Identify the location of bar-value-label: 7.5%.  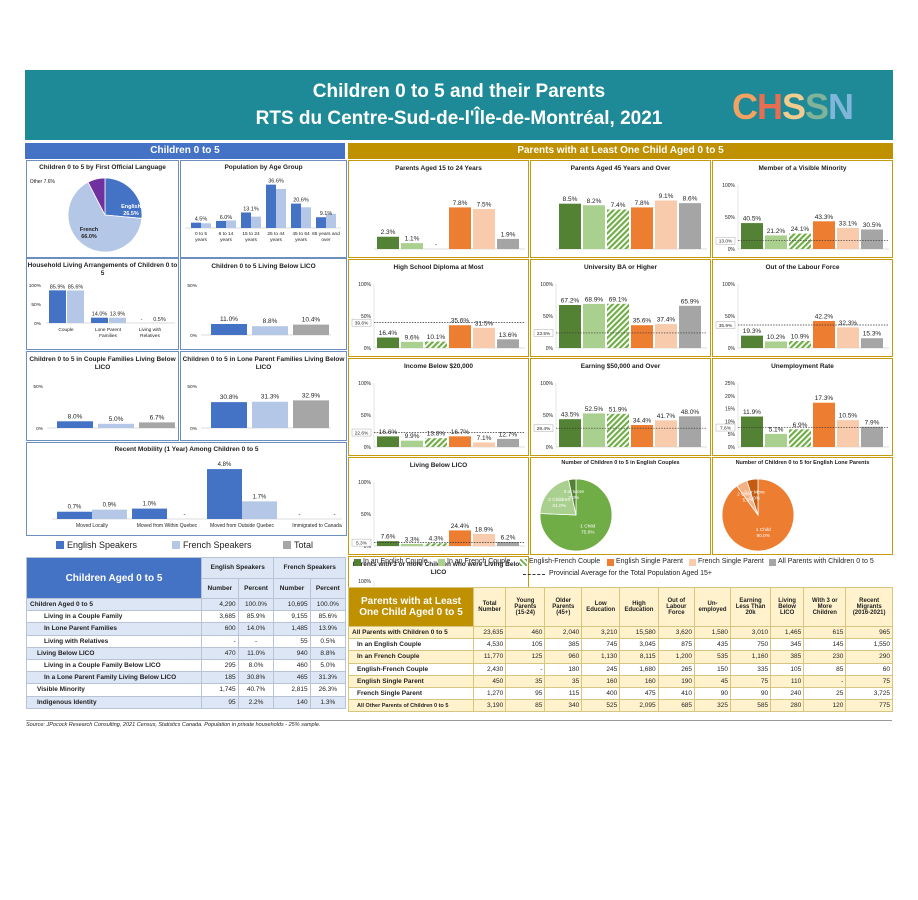
(484, 205).